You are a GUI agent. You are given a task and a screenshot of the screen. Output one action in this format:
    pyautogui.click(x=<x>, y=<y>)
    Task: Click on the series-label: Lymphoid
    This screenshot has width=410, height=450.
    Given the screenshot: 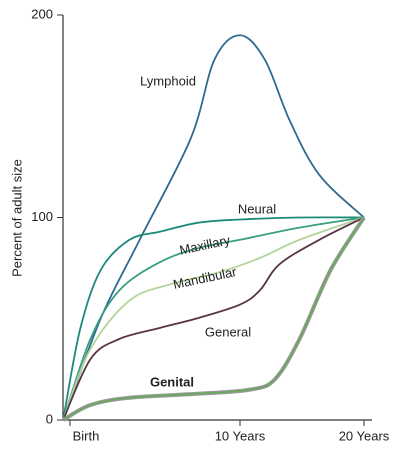 What is the action you would take?
    pyautogui.click(x=168, y=80)
    